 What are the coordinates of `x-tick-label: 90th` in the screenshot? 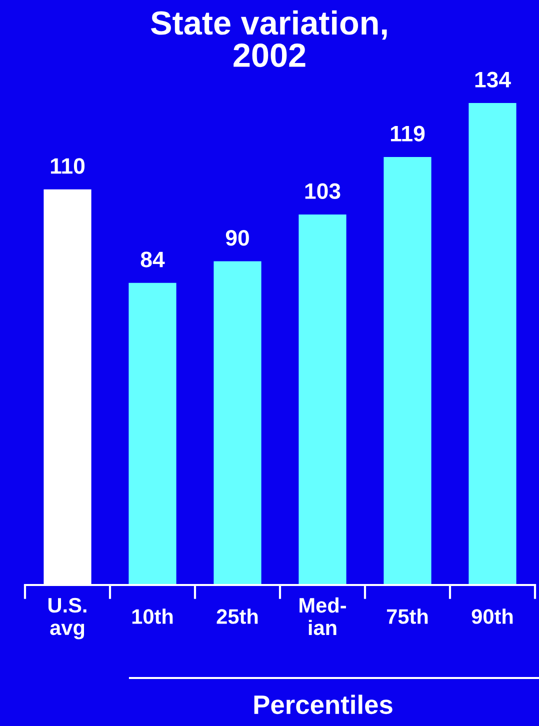 It's located at (492, 616).